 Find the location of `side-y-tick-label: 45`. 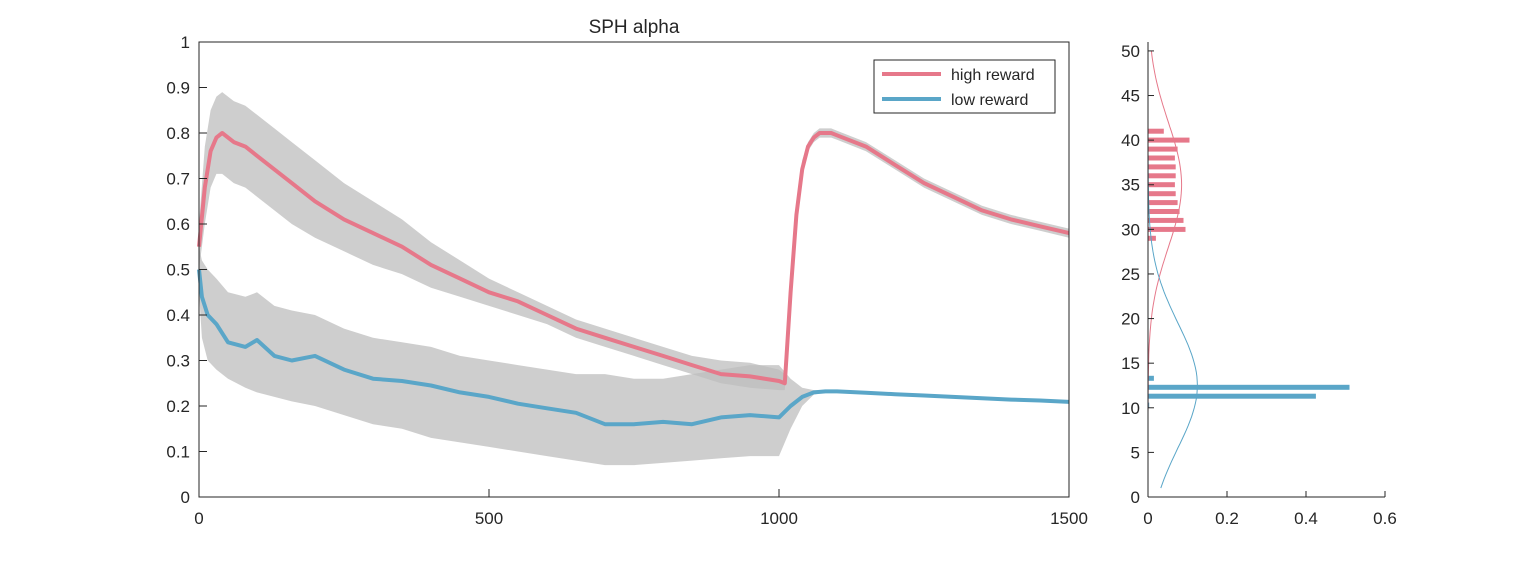

side-y-tick-label: 45 is located at coordinates (1130, 96).